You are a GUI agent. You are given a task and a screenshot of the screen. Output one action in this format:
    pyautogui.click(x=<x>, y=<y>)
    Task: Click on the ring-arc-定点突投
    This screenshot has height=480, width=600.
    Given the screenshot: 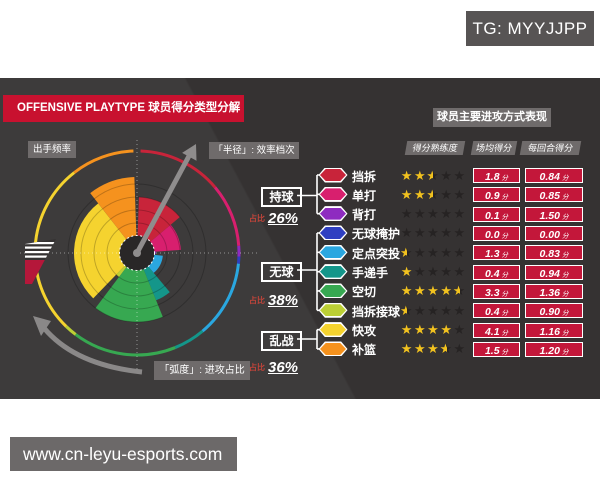 What is the action you would take?
    pyautogui.click(x=220, y=298)
    